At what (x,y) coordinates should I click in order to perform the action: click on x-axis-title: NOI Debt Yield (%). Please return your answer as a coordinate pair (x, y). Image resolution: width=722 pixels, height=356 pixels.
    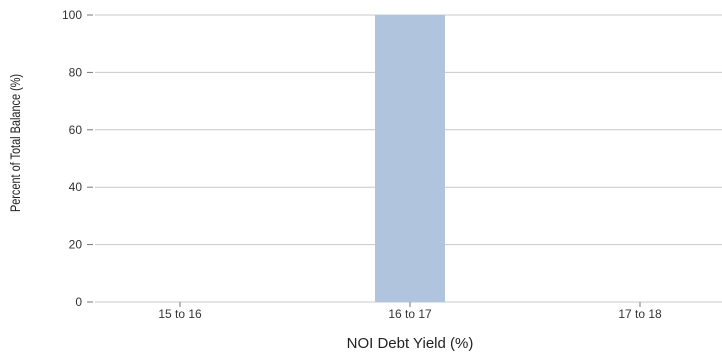
    Looking at the image, I should click on (410, 343).